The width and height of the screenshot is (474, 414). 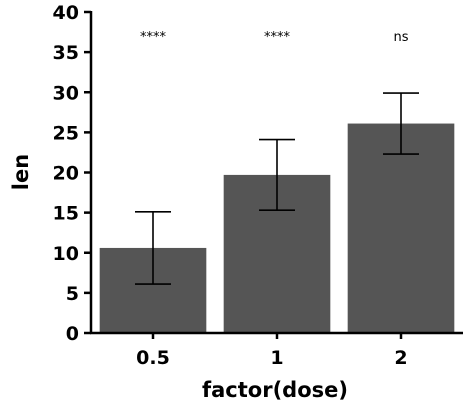 I want to click on y-tick-label-35: 35, so click(x=66, y=53).